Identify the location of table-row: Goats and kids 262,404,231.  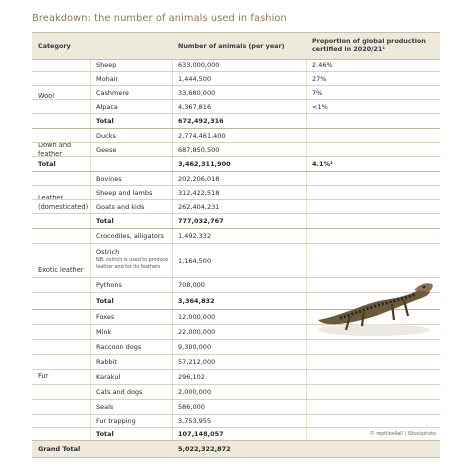
(236, 207).